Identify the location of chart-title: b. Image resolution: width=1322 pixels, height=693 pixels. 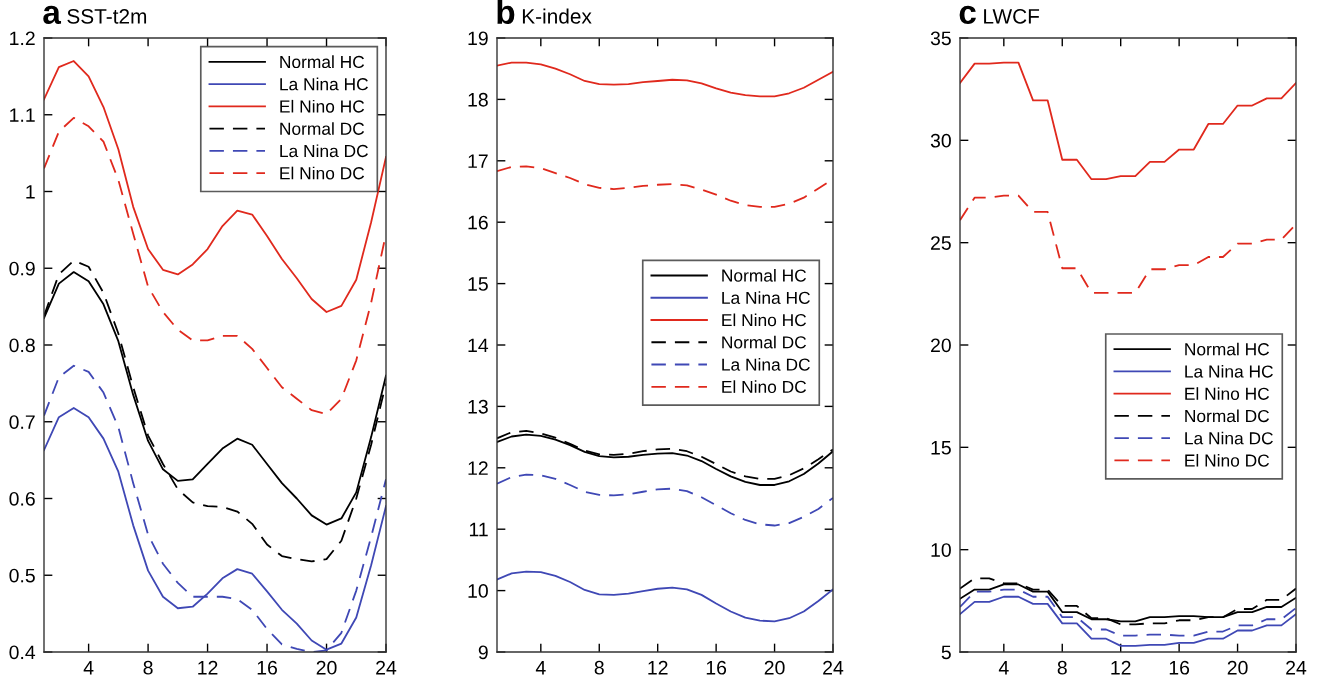
(506, 12).